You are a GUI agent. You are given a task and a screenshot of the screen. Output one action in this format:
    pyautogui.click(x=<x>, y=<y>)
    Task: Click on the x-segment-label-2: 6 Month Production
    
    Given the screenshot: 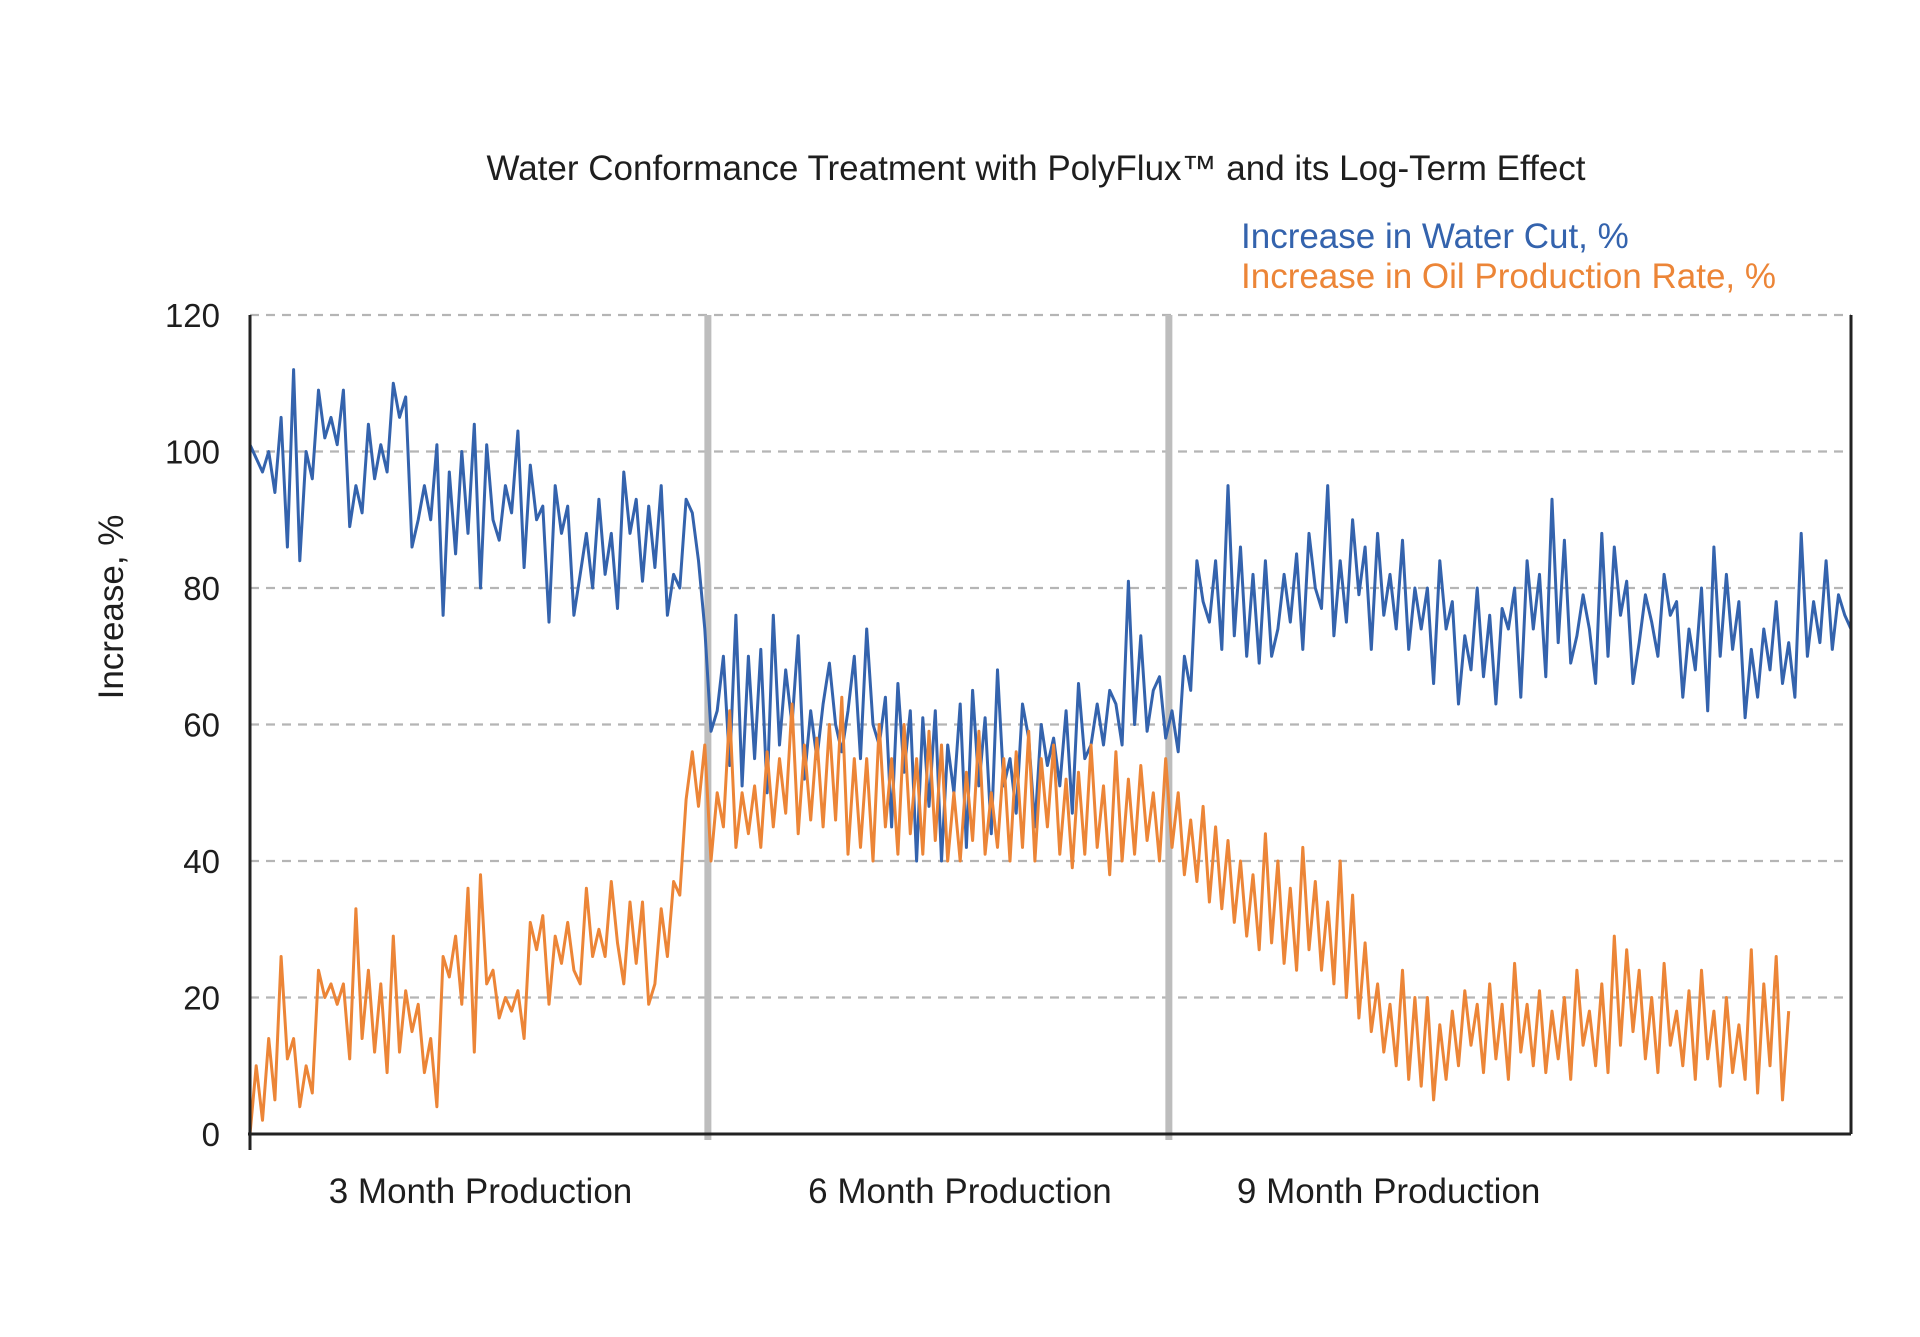 What is the action you would take?
    pyautogui.click(x=960, y=1191)
    